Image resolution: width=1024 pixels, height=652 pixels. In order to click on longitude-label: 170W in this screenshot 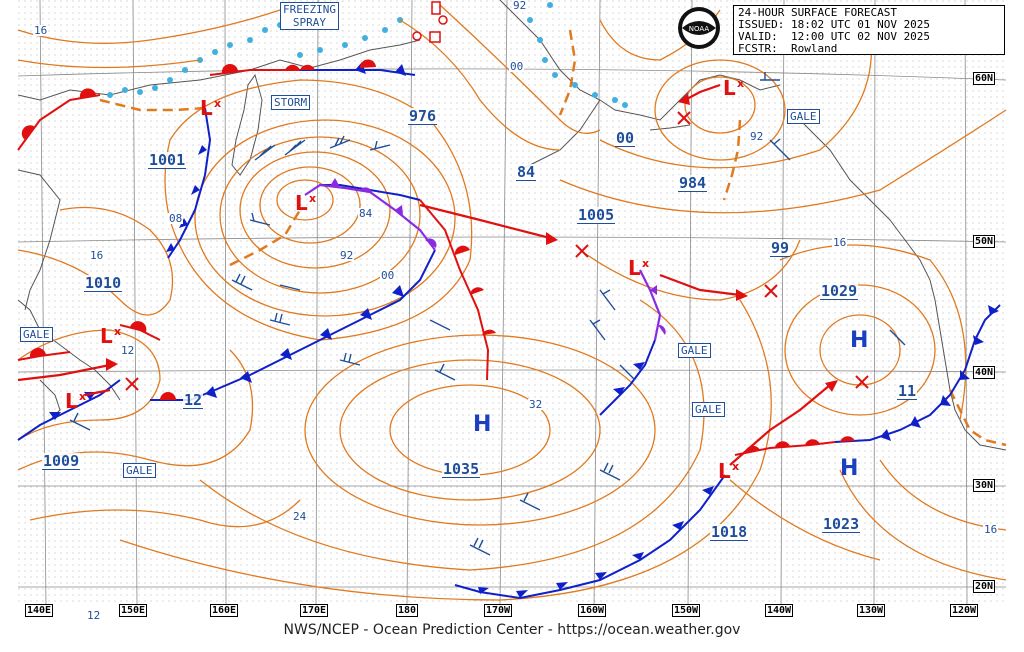, I will do `click(498, 610)`.